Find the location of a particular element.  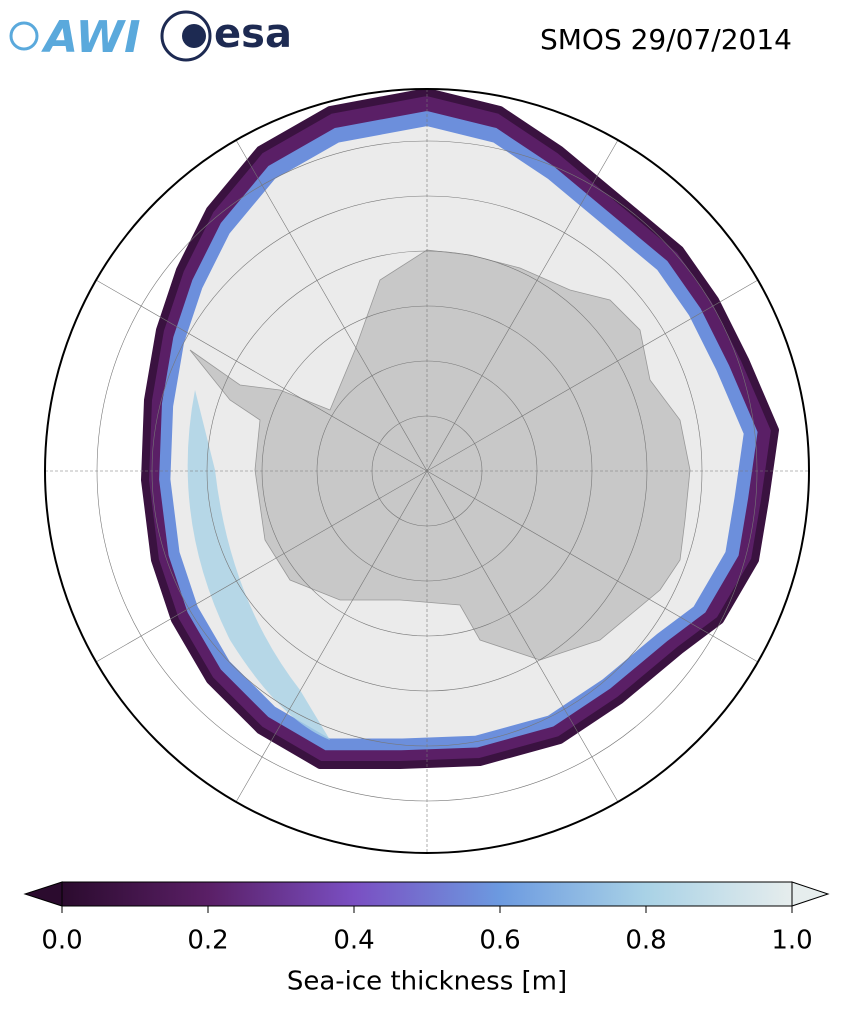

colorbar-label: Sea-ice thickness [m] is located at coordinates (427, 982).